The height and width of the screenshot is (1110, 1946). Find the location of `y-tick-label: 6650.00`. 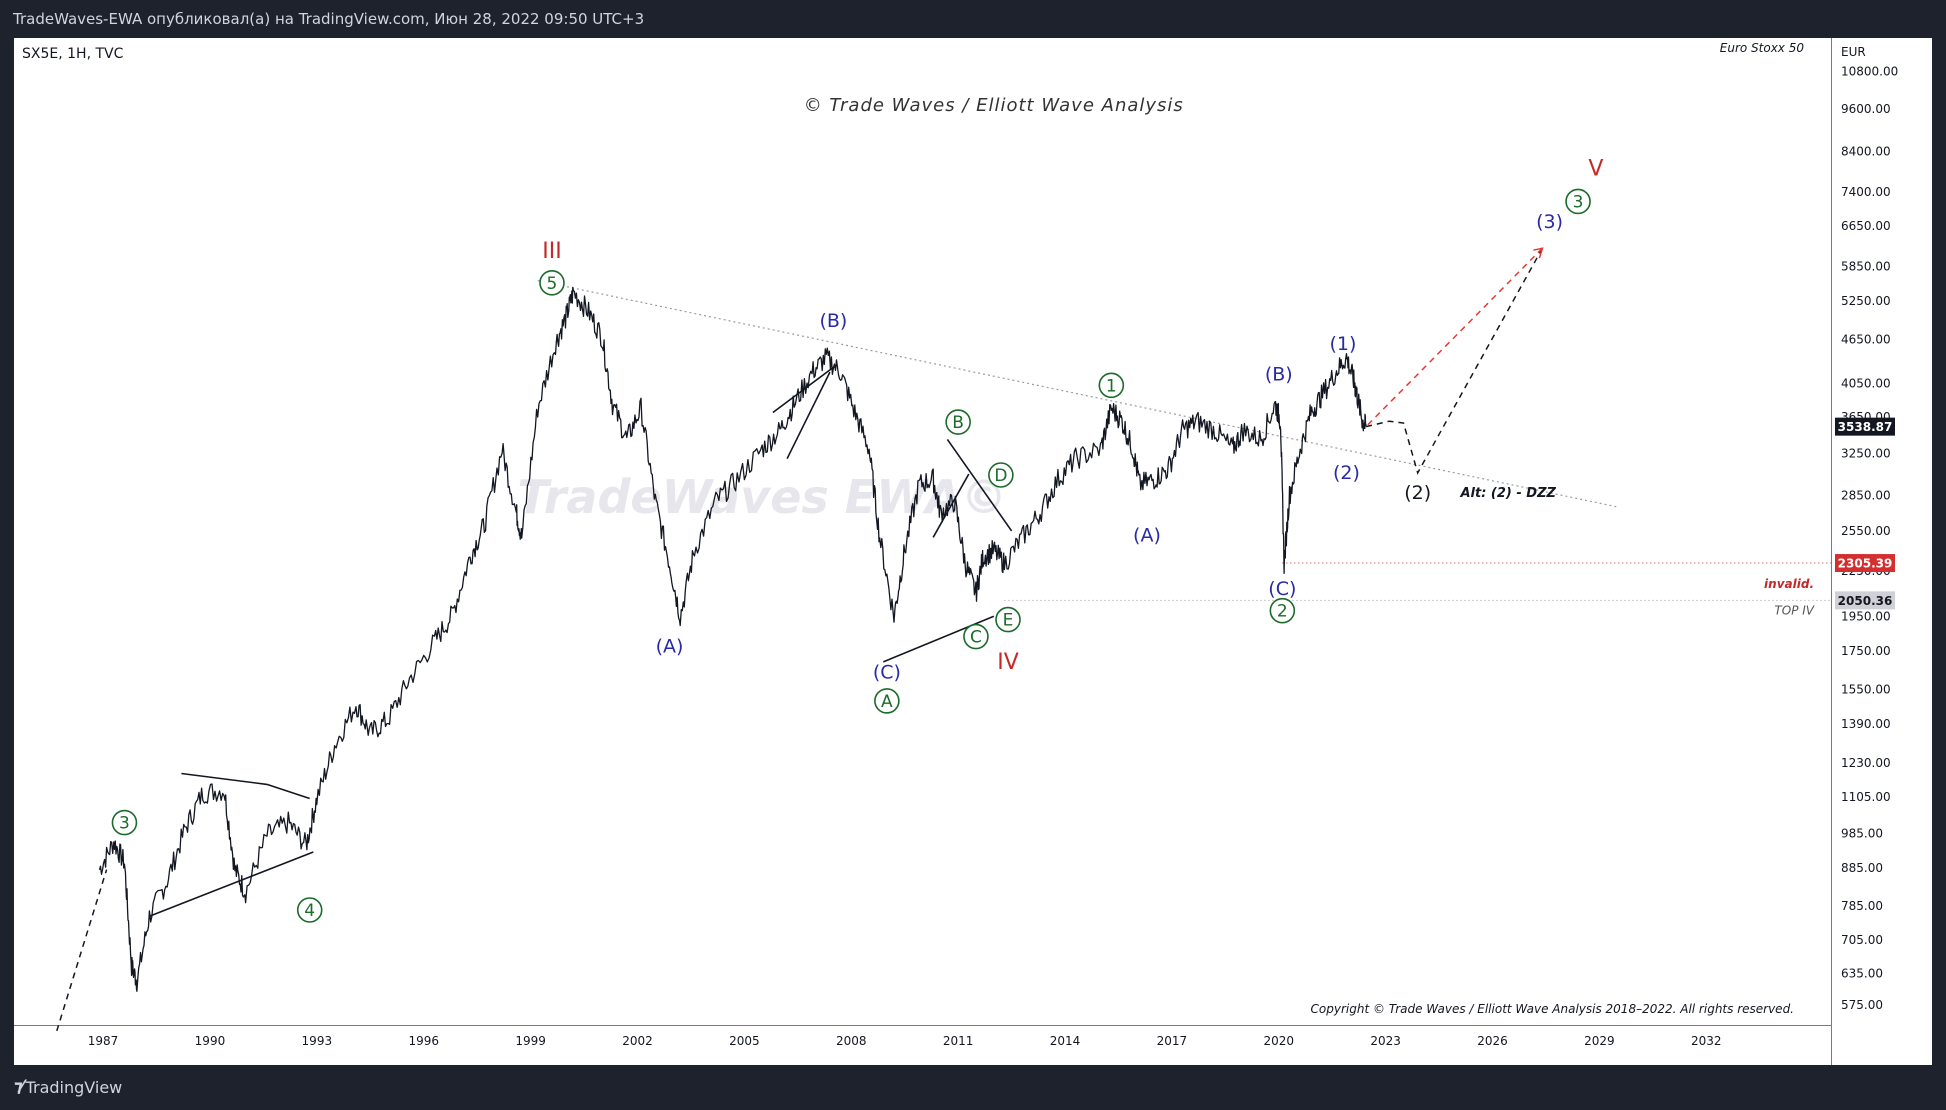

y-tick-label: 6650.00 is located at coordinates (1866, 226).